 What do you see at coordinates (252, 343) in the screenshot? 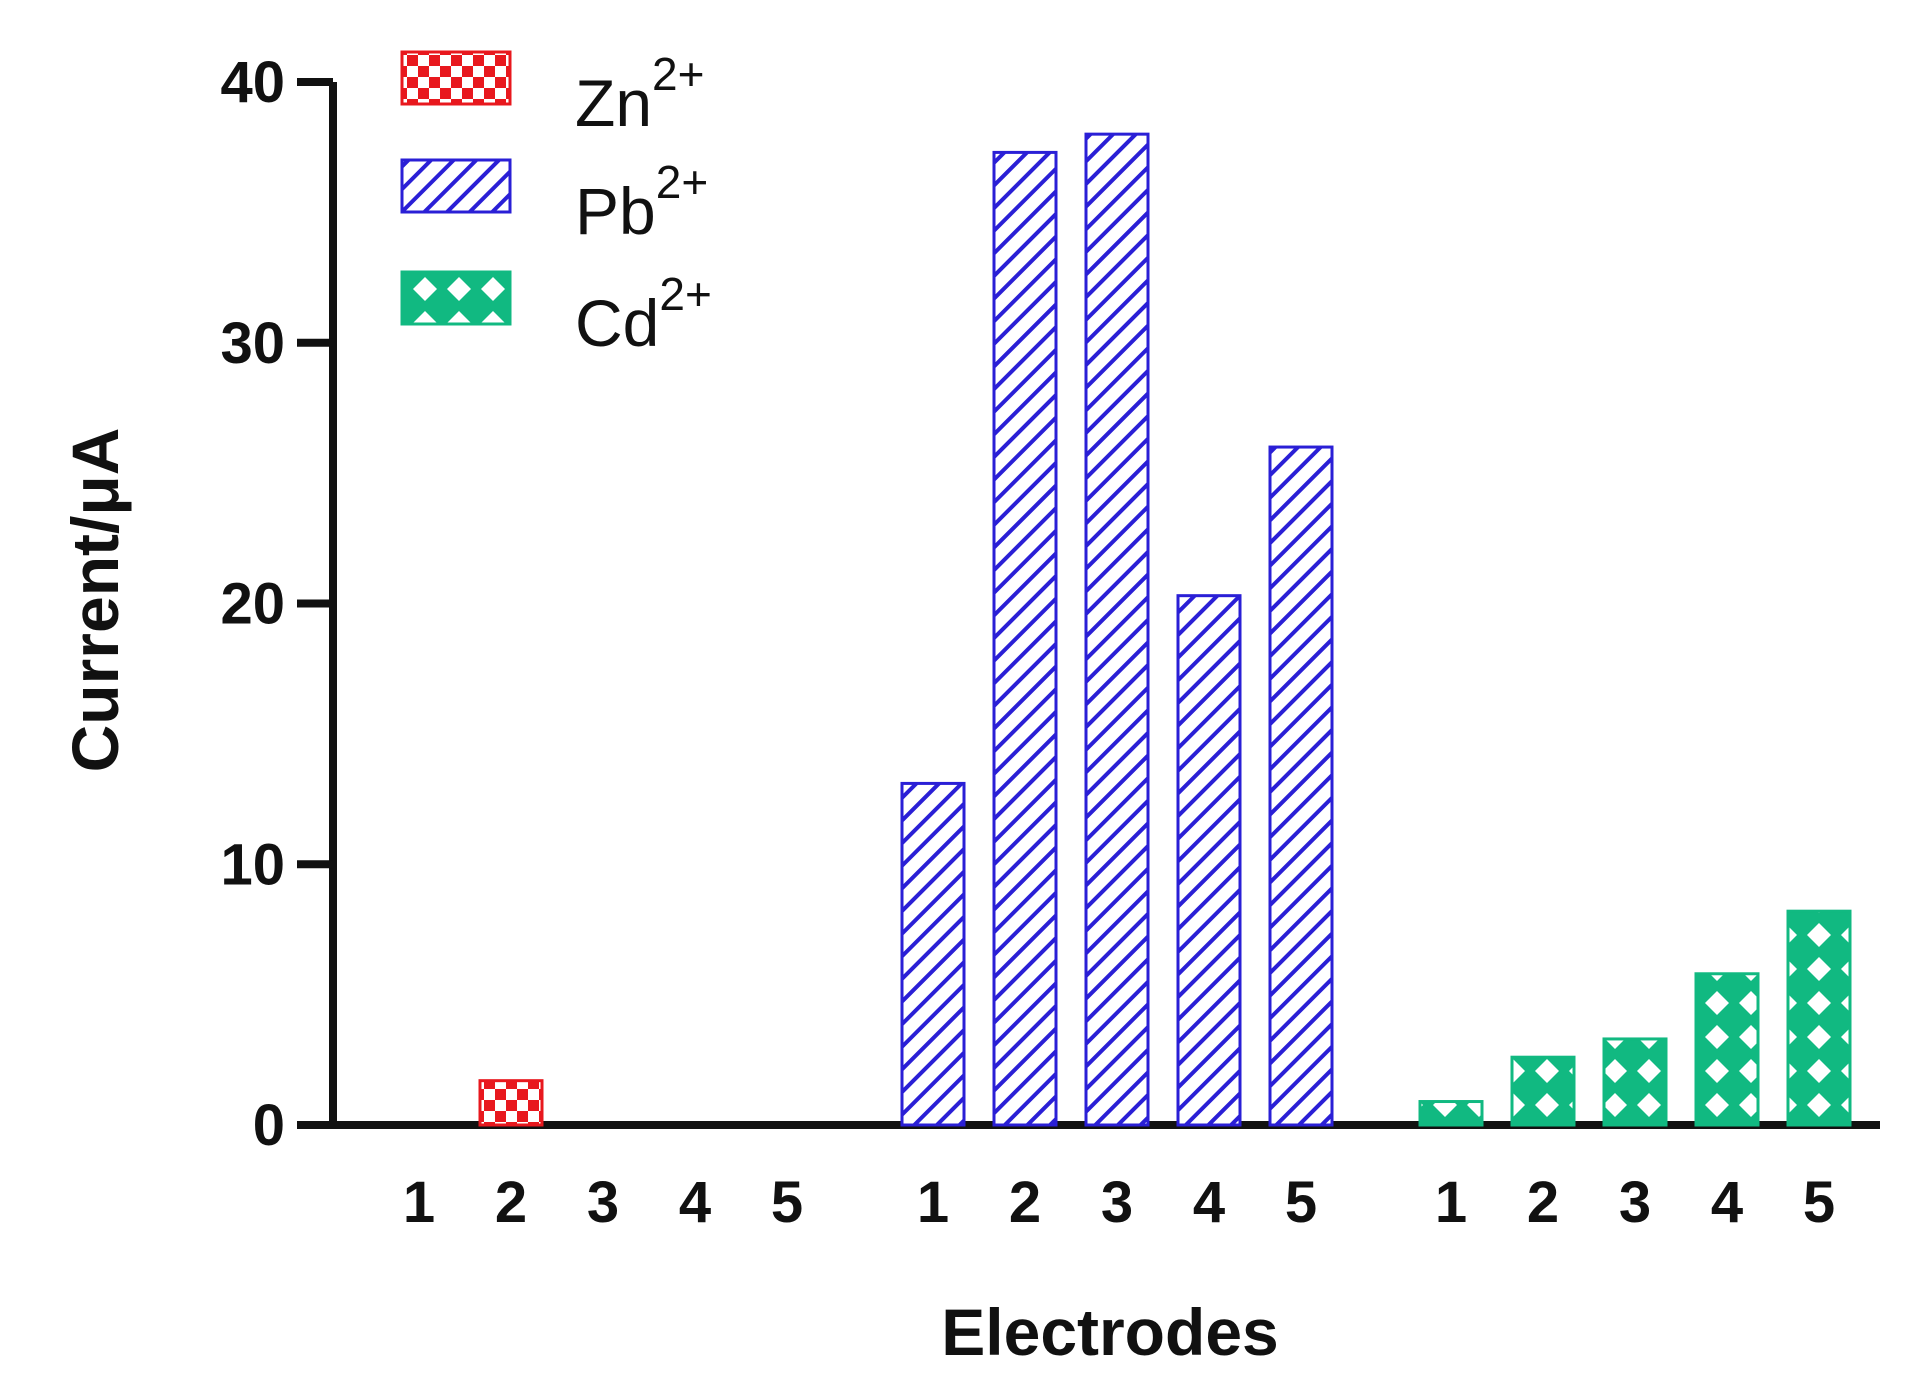
I see `y-tick-label: 30` at bounding box center [252, 343].